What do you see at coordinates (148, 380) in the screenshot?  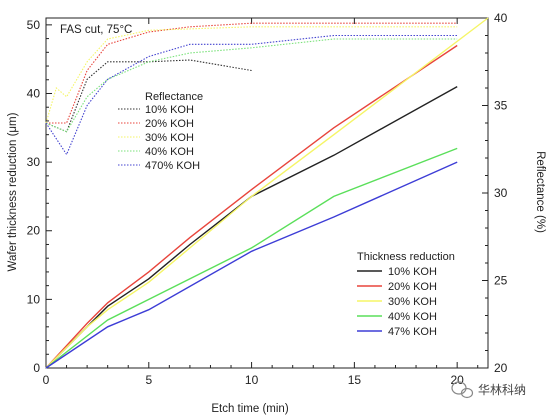 I see `x-tick-label: 5` at bounding box center [148, 380].